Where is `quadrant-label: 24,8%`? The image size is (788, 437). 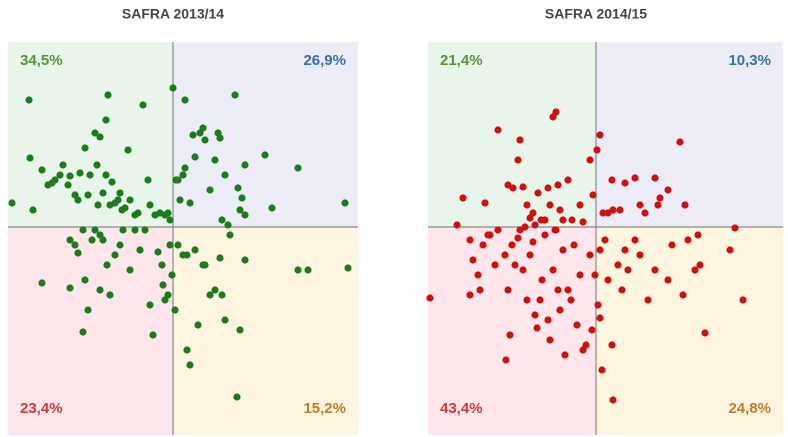 quadrant-label: 24,8% is located at coordinates (749, 408).